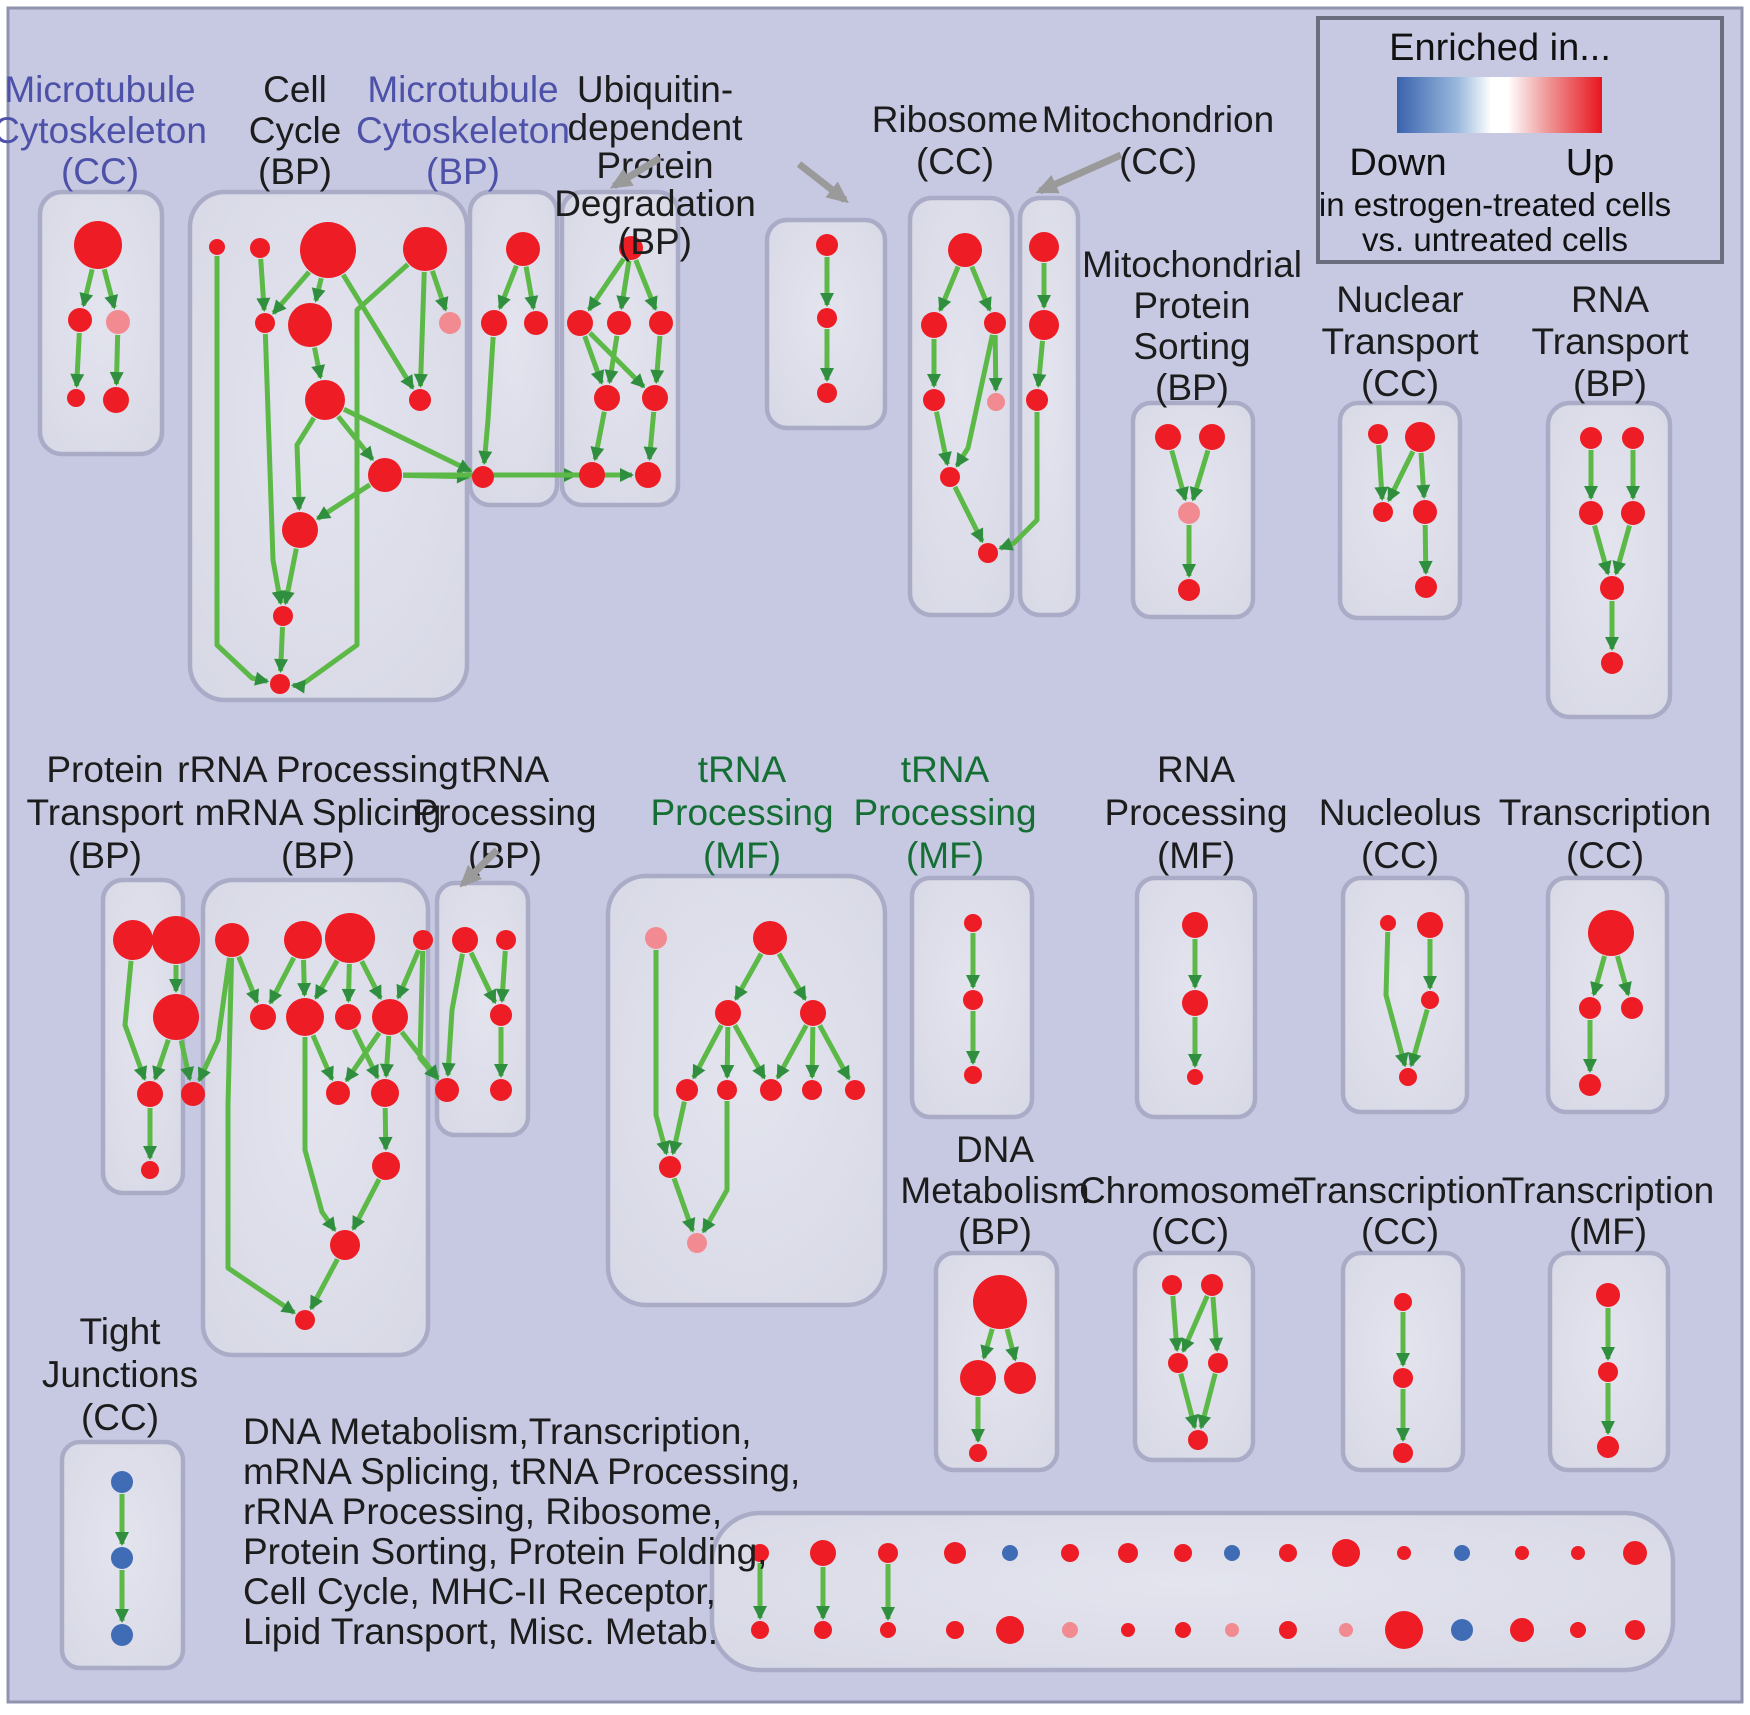 This screenshot has width=1750, height=1715. What do you see at coordinates (654, 165) in the screenshot?
I see `cluster-label-ubiquitin-degradation: Protein` at bounding box center [654, 165].